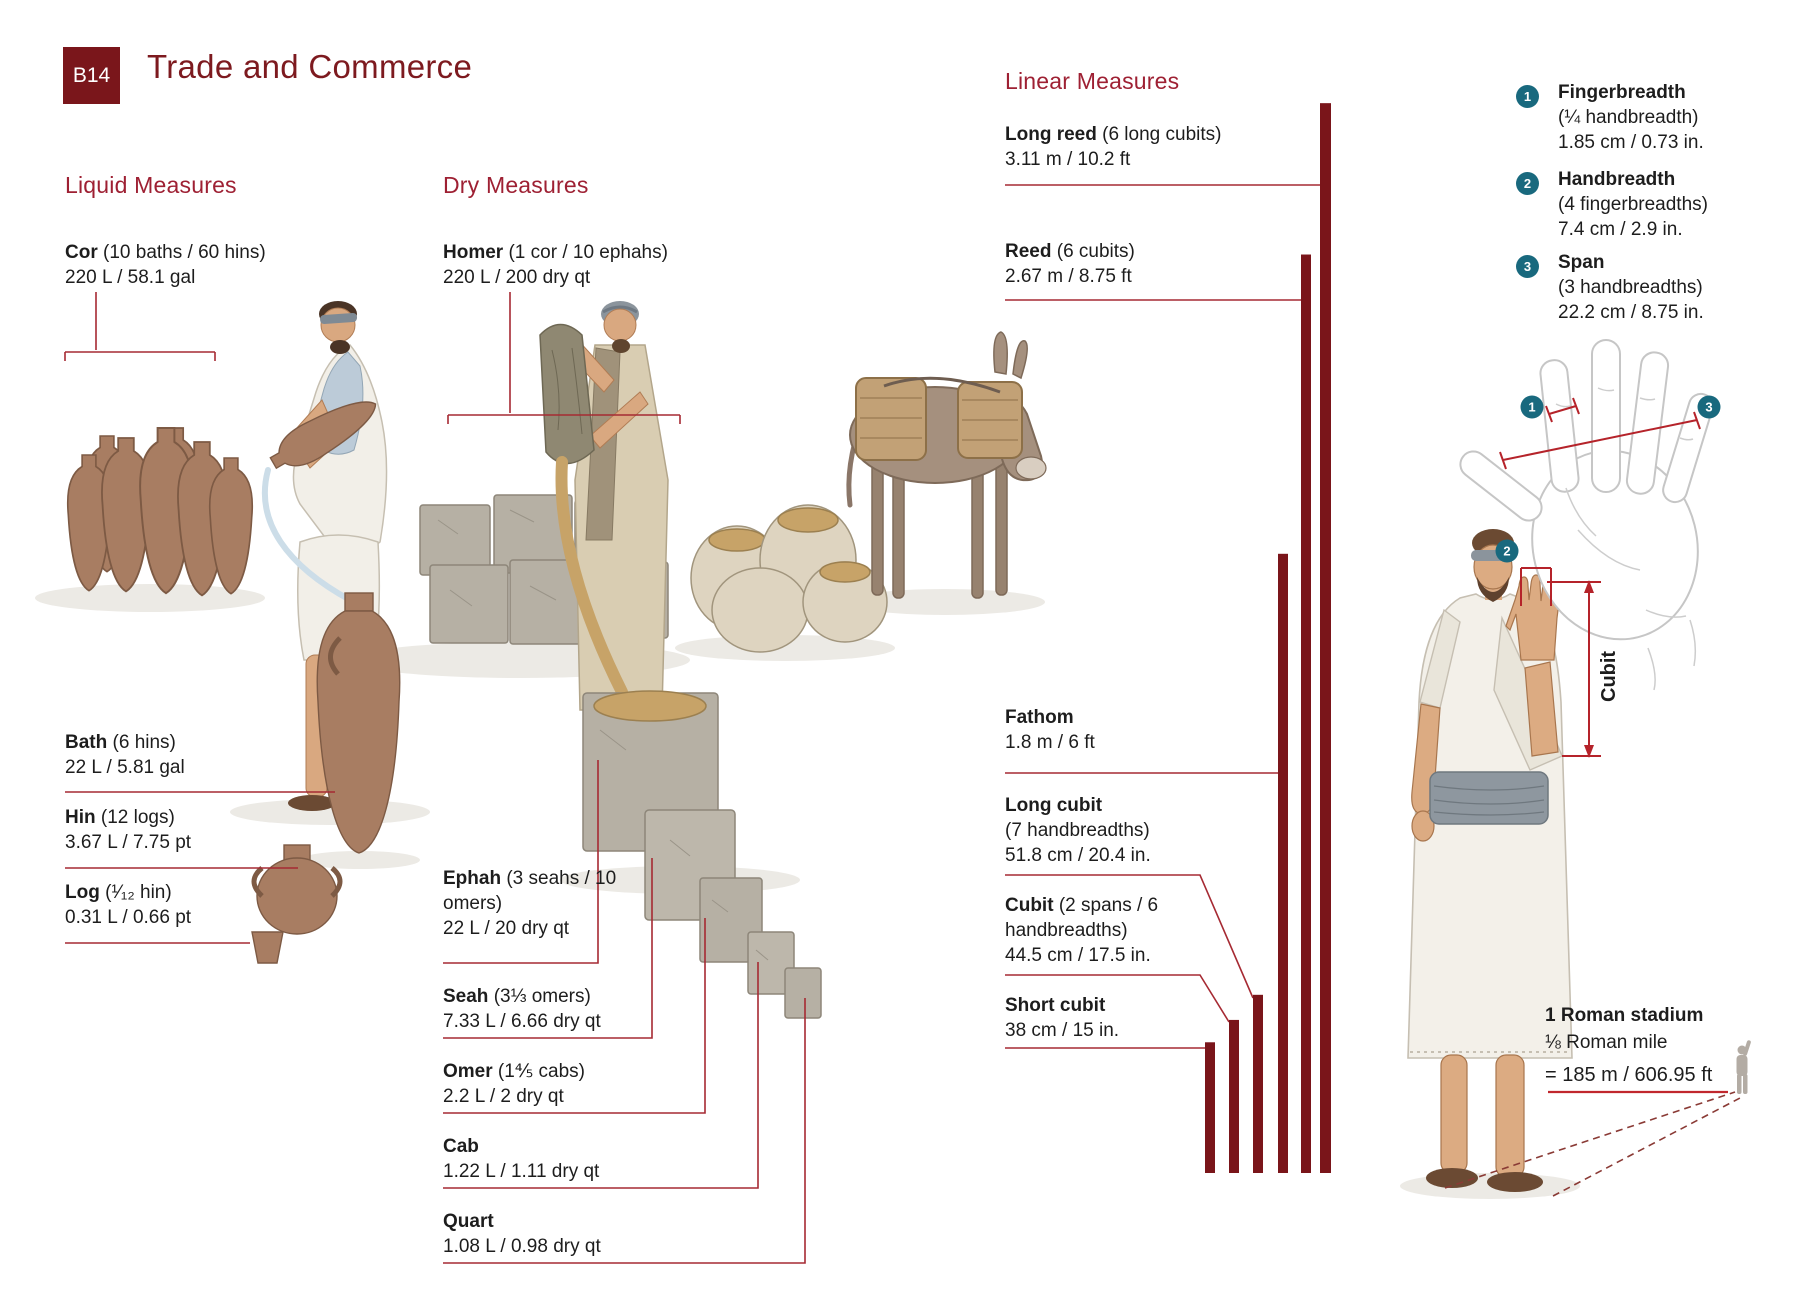  I want to click on measure-value: 44.5 cm / 17.5 in., so click(1078, 955).